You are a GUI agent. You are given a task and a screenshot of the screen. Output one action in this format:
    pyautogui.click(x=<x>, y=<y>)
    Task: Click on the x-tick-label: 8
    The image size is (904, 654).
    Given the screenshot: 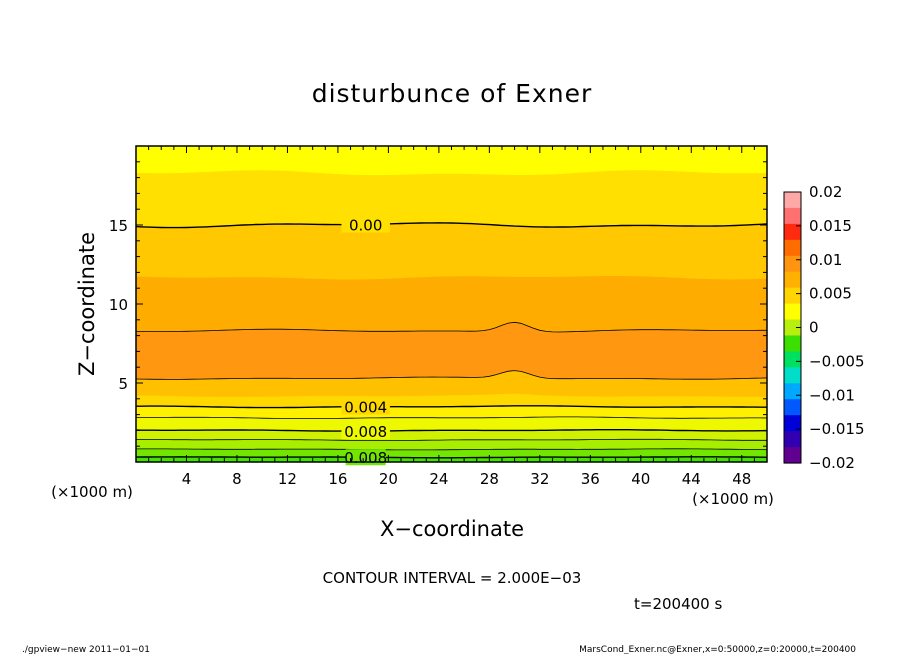 What is the action you would take?
    pyautogui.click(x=237, y=479)
    